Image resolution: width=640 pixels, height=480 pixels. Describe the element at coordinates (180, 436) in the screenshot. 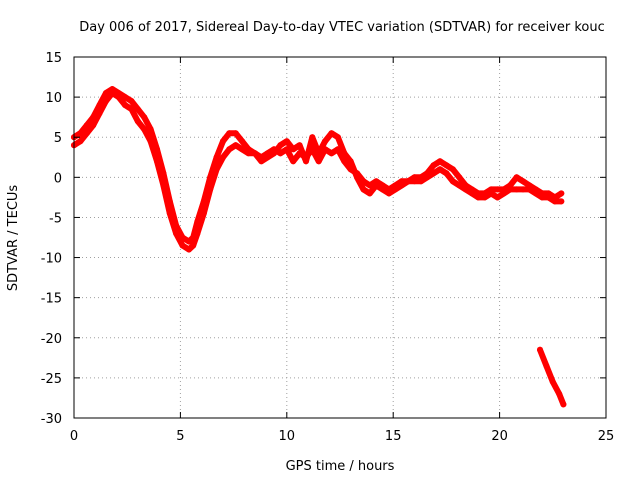

I see `x-tick-label: 5` at that location.